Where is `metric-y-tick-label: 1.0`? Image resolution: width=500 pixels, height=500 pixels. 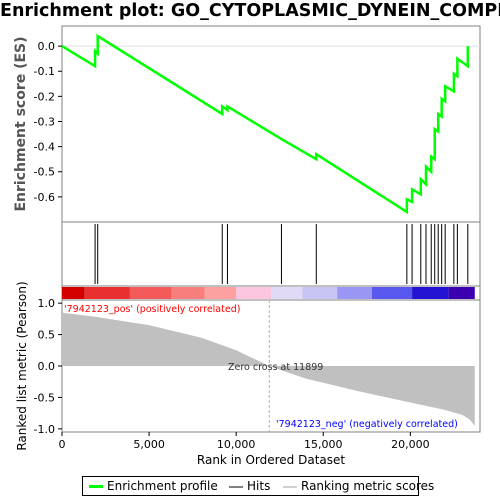
metric-y-tick-label: 1.0 is located at coordinates (47, 303).